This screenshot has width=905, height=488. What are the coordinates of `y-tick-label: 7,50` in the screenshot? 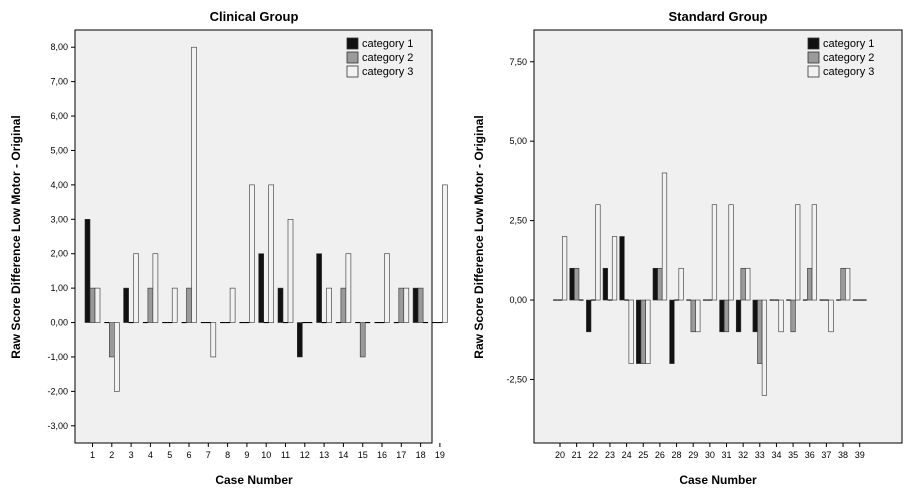 It's located at (518, 62).